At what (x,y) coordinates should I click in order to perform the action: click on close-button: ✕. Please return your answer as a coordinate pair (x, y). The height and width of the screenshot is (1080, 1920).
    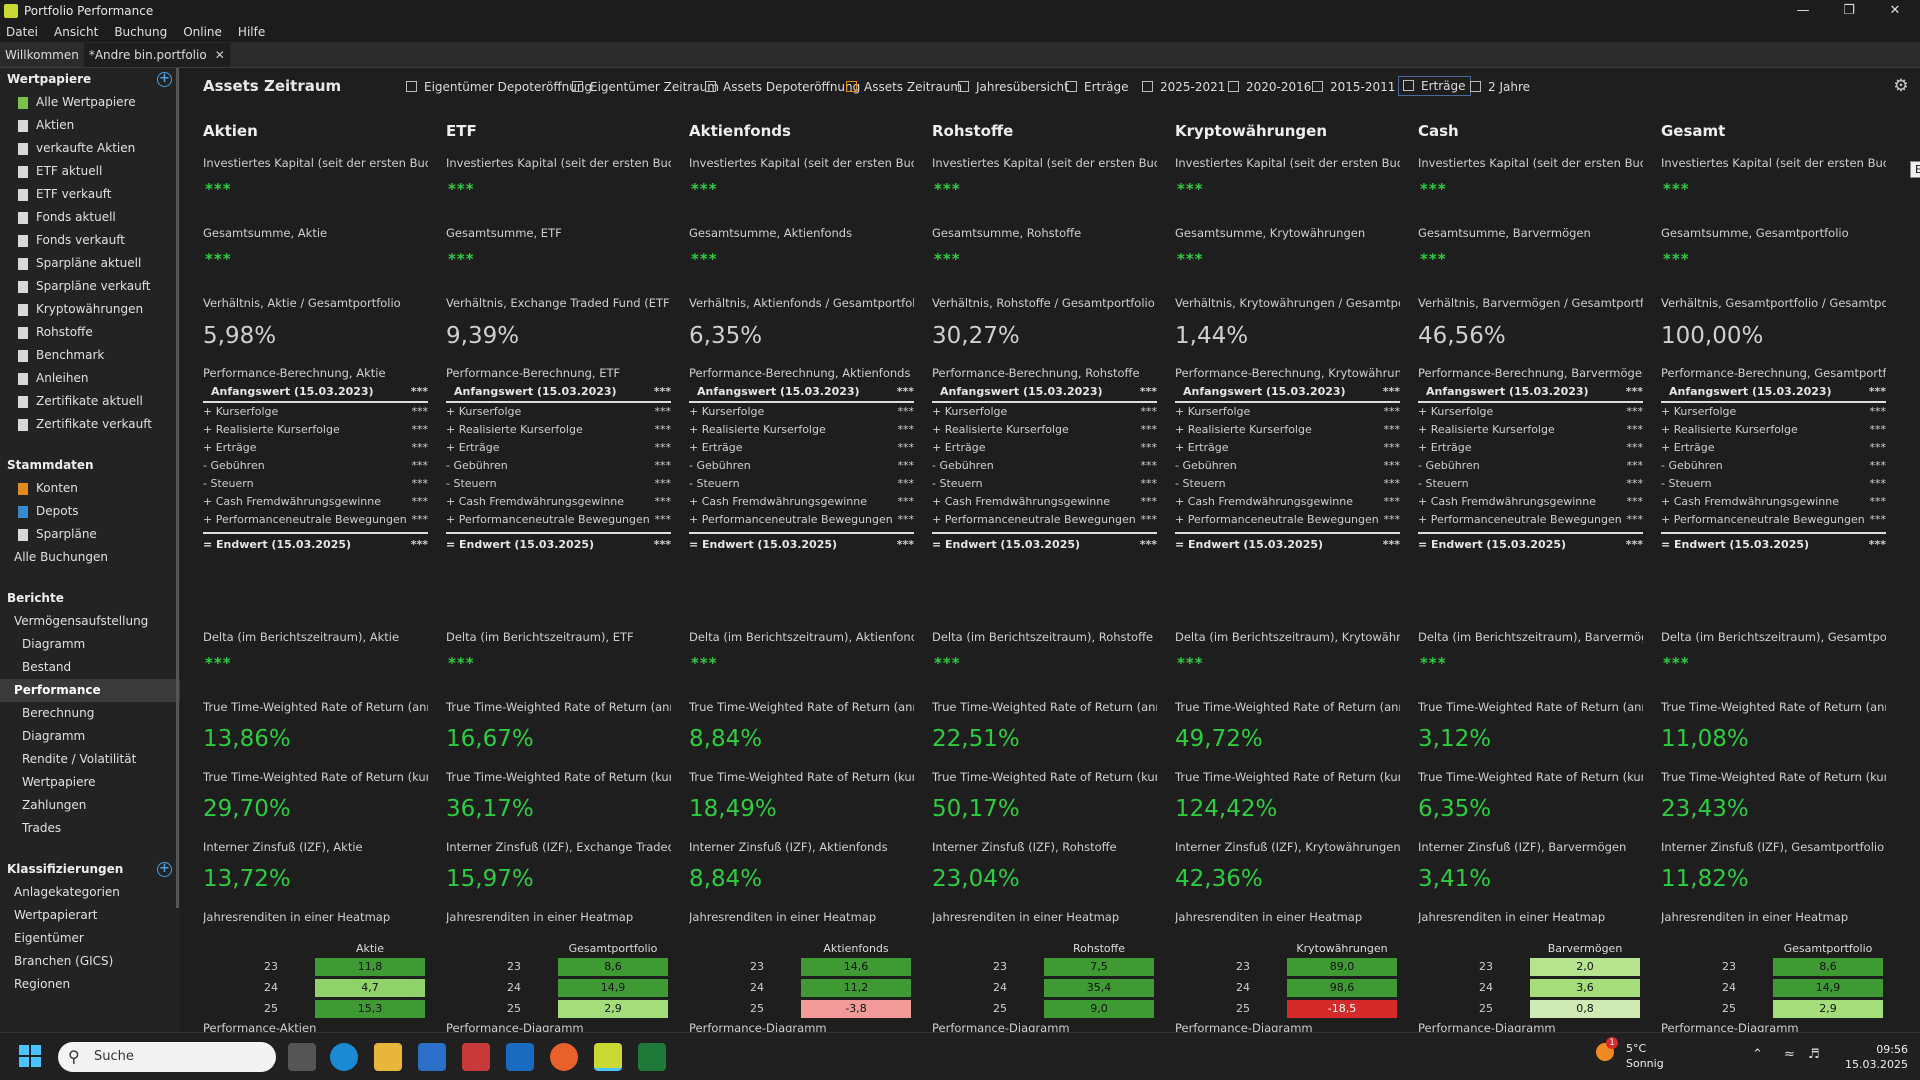
    Looking at the image, I should click on (1895, 10).